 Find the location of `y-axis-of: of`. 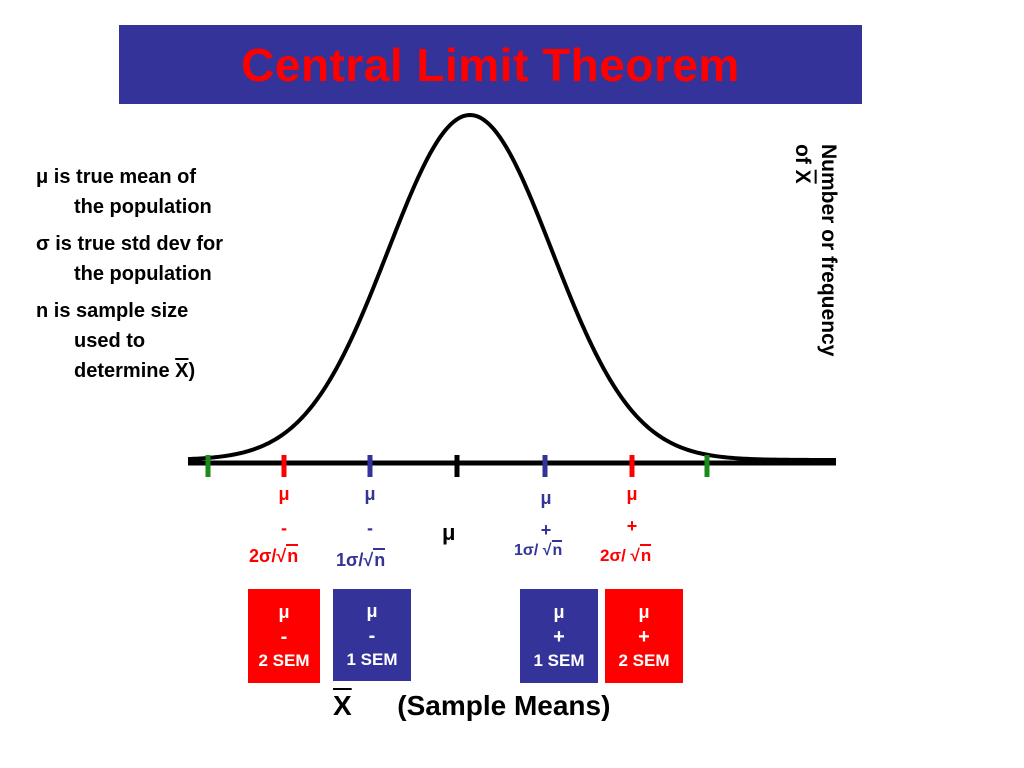

y-axis-of: of is located at coordinates (802, 157).